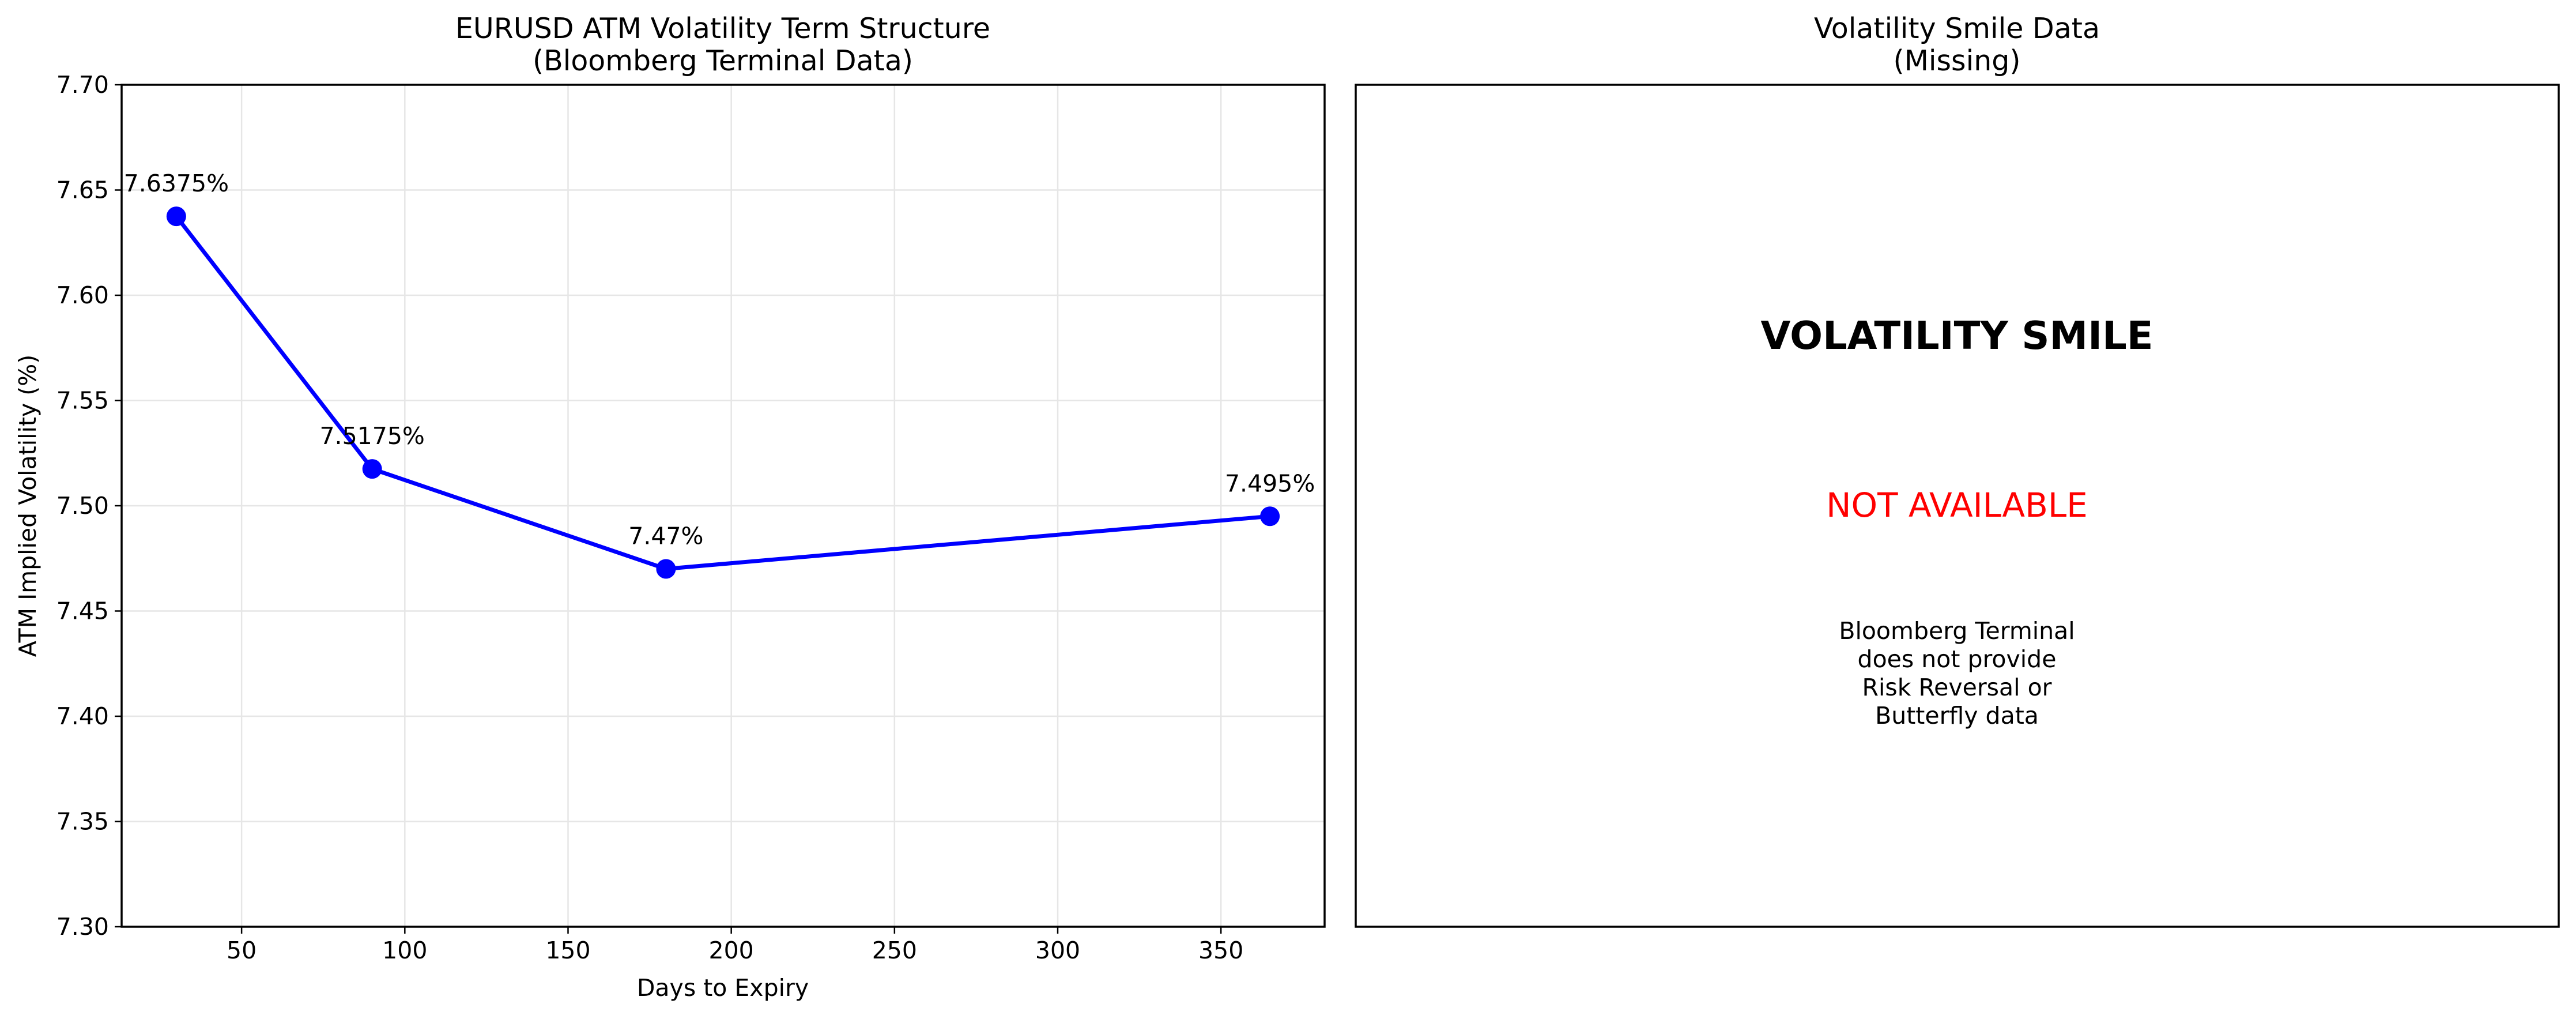  Describe the element at coordinates (1220, 951) in the screenshot. I see `x-tick-label: 350` at that location.